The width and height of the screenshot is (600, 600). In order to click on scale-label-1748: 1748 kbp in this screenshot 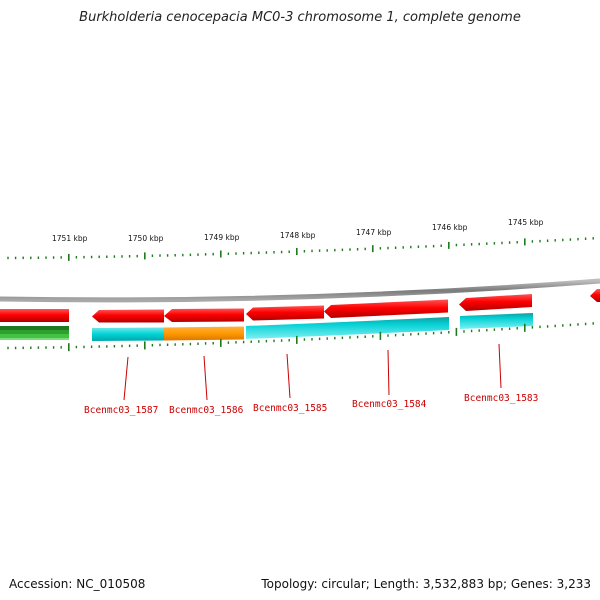, I will do `click(298, 235)`.